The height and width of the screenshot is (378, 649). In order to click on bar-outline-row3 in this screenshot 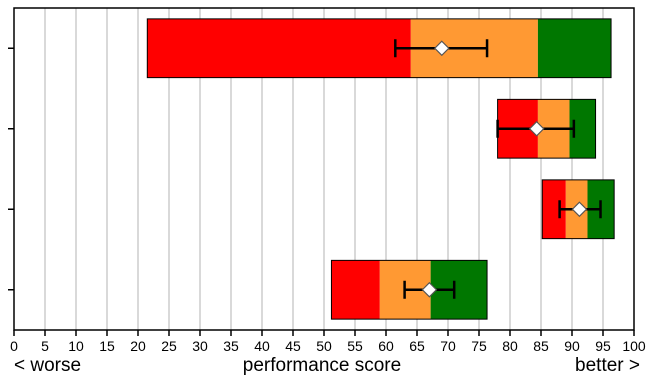, I will do `click(578, 209)`.